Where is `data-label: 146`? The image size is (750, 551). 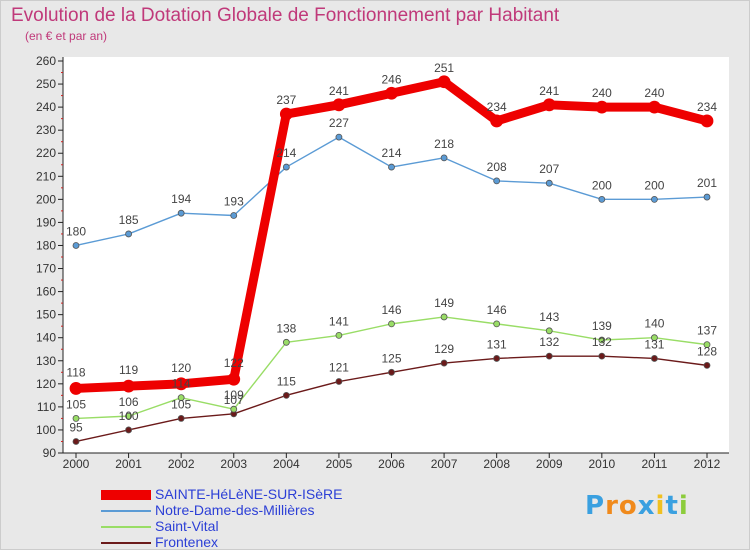 data-label: 146 is located at coordinates (391, 310).